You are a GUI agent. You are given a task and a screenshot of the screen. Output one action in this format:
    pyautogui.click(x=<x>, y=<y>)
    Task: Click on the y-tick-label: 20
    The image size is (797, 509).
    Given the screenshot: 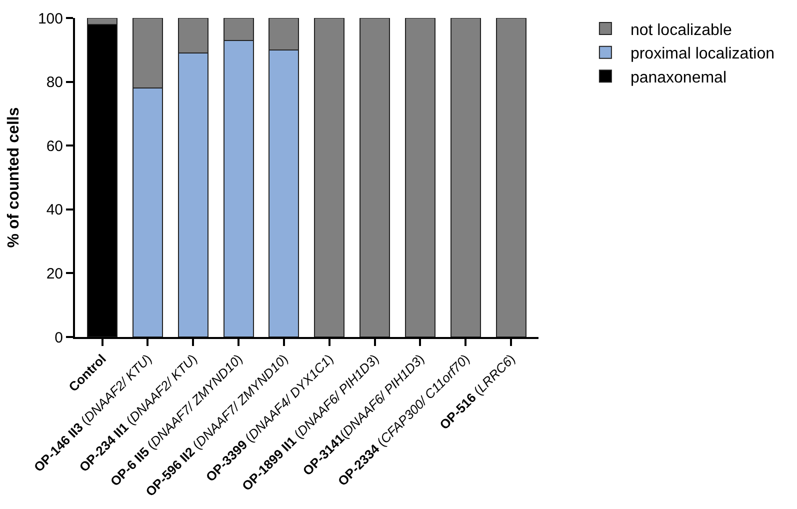 What is the action you would take?
    pyautogui.click(x=54, y=273)
    